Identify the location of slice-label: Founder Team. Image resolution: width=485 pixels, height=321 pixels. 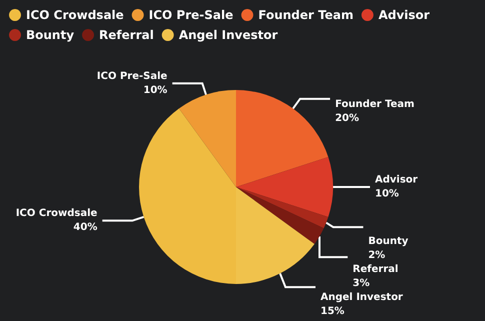
(374, 104).